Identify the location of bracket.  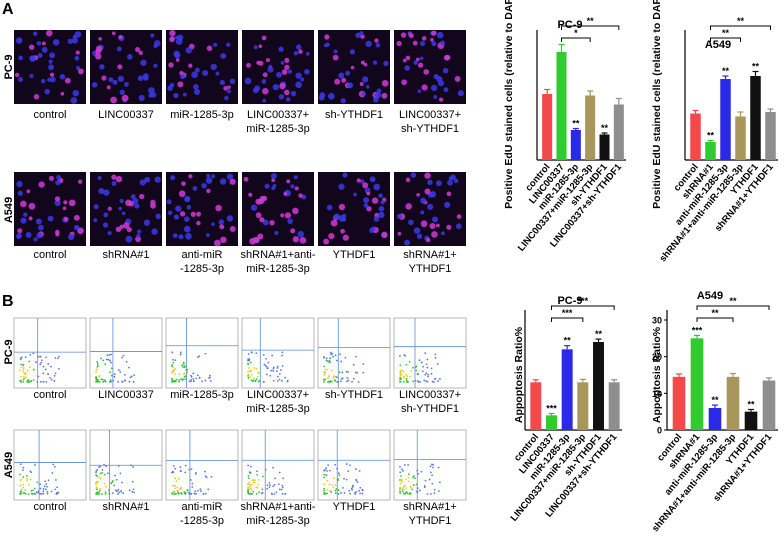
(576, 39).